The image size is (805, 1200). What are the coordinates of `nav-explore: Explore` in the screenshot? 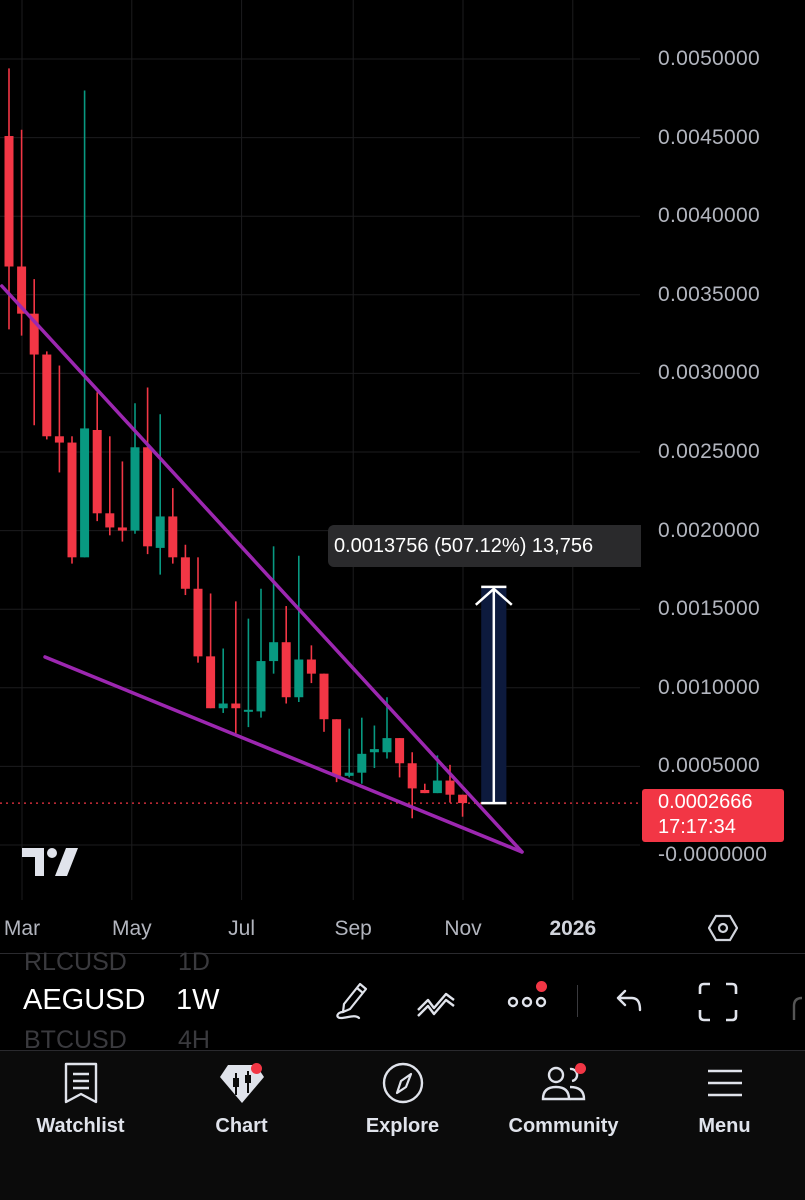 It's located at (402, 1099).